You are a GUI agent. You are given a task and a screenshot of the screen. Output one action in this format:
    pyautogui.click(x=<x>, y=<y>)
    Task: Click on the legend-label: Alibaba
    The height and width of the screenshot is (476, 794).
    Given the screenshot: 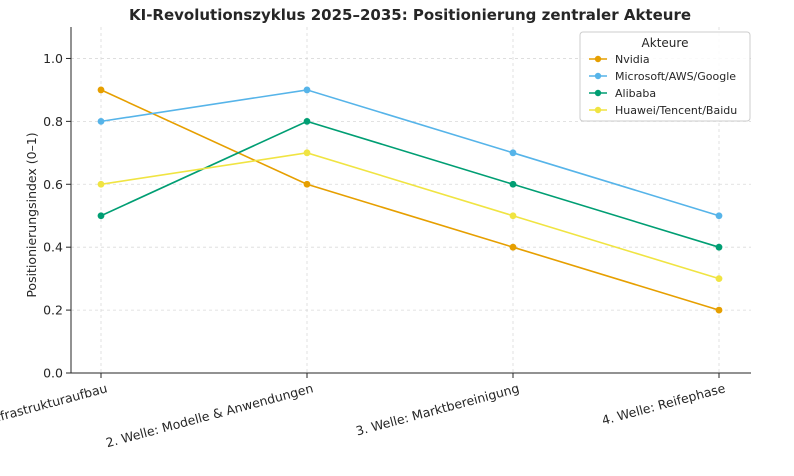 What is the action you would take?
    pyautogui.click(x=635, y=93)
    